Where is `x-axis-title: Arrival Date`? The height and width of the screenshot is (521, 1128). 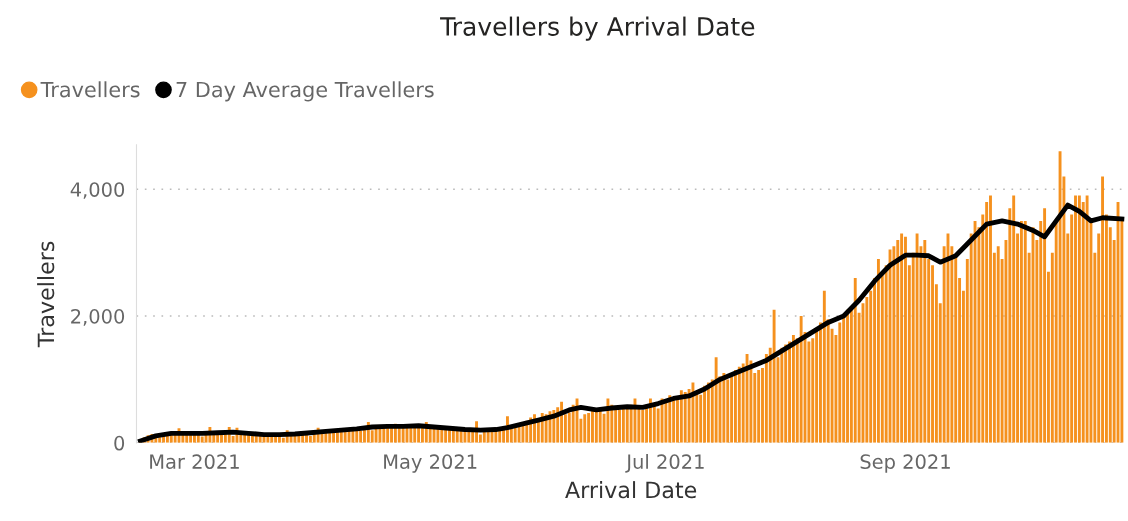 x-axis-title: Arrival Date is located at coordinates (631, 490).